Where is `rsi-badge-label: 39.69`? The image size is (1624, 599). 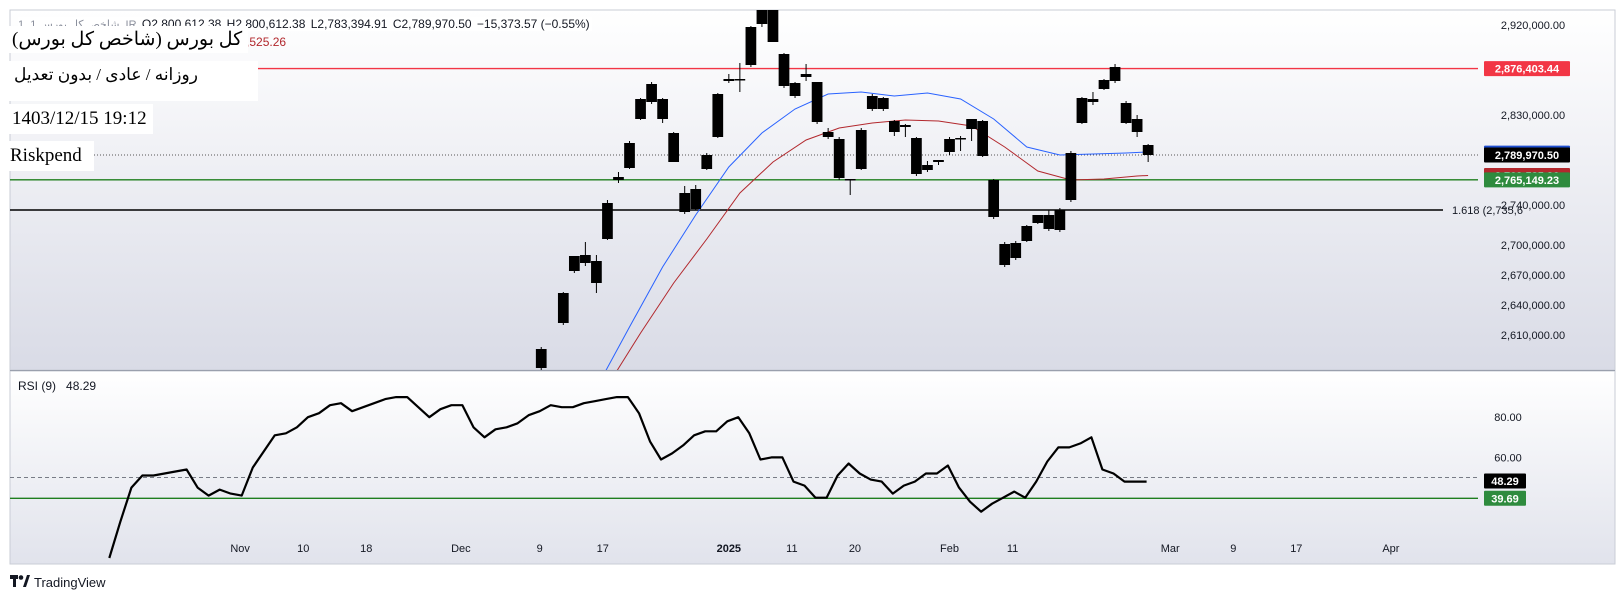
rsi-badge-label: 39.69 is located at coordinates (1505, 499).